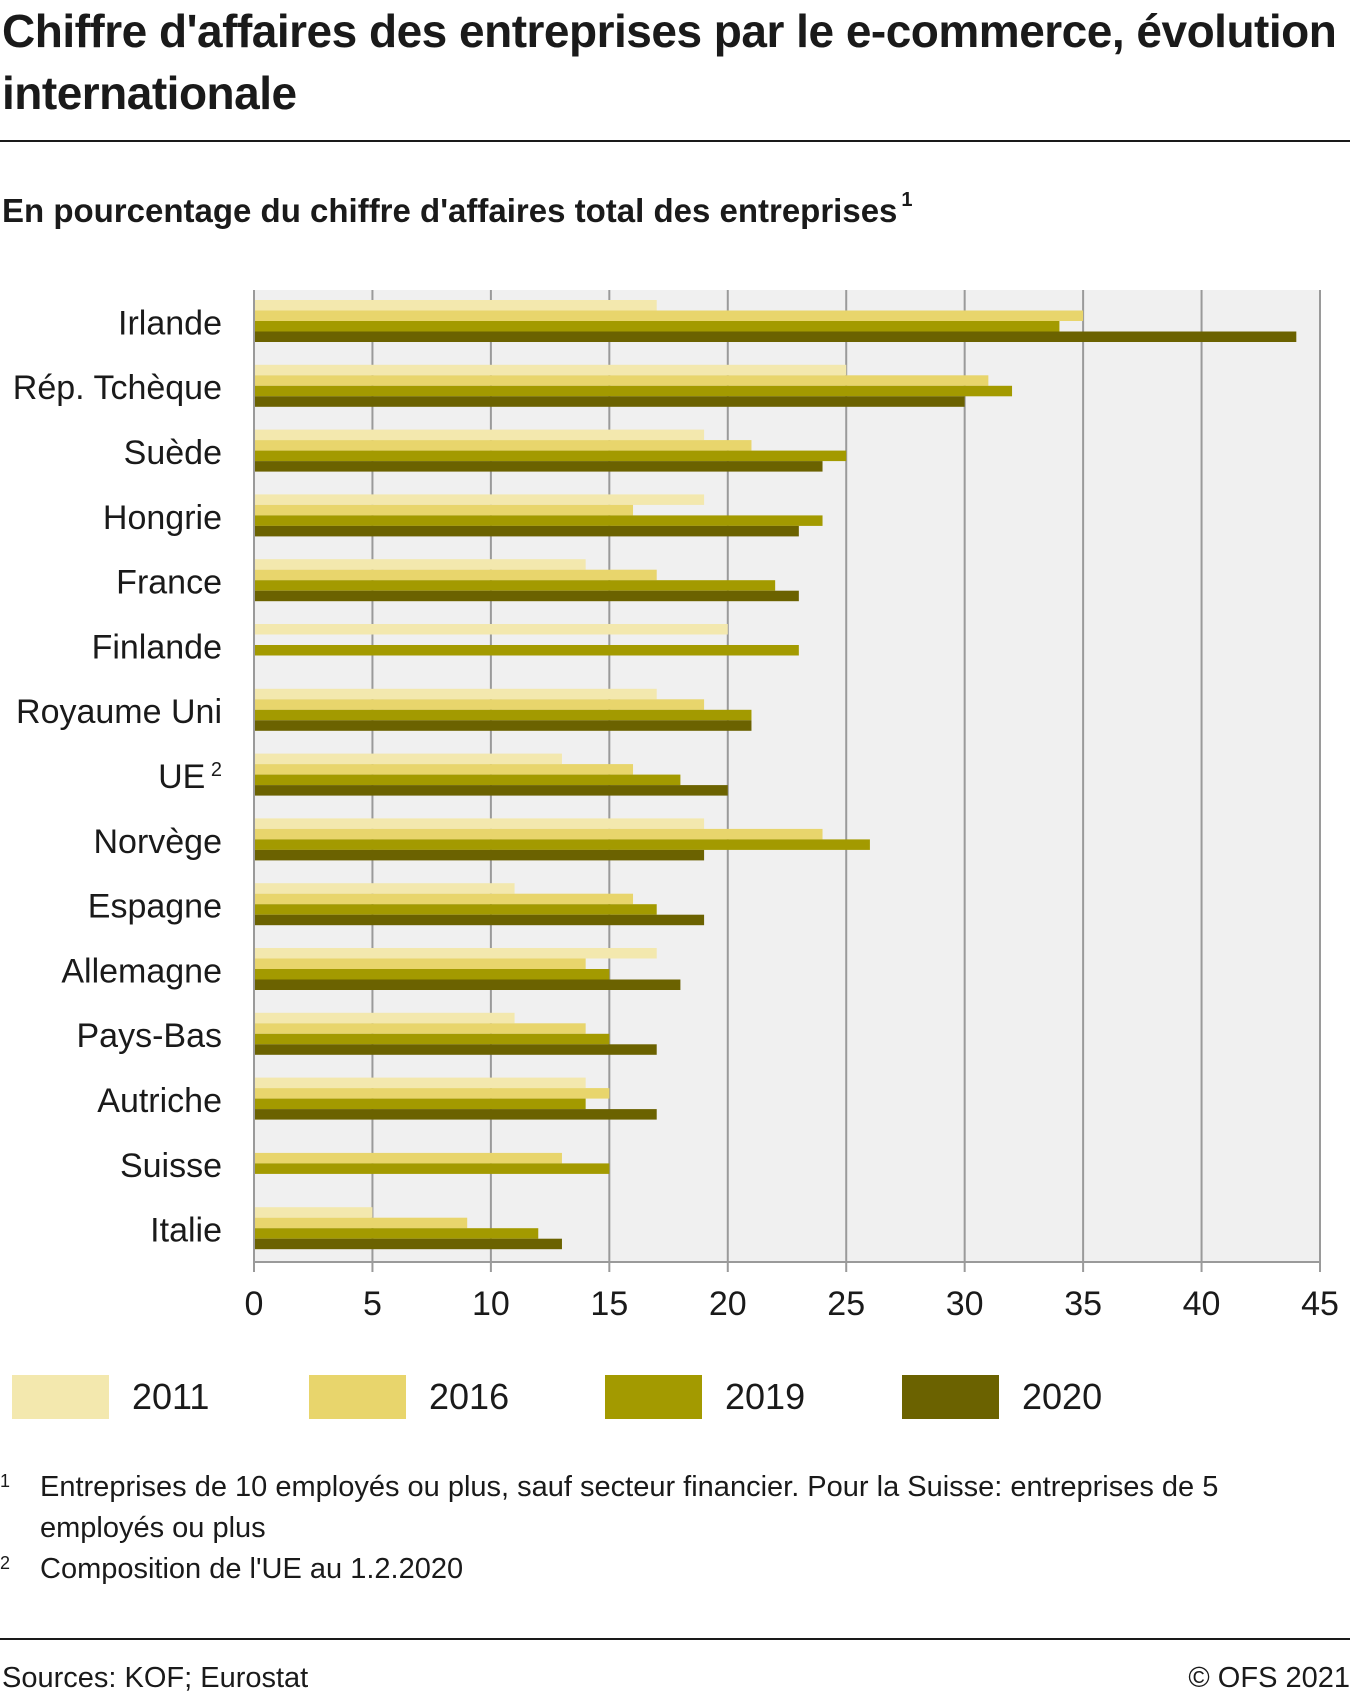  Describe the element at coordinates (5, 1481) in the screenshot. I see `footnote-number: 1` at that location.